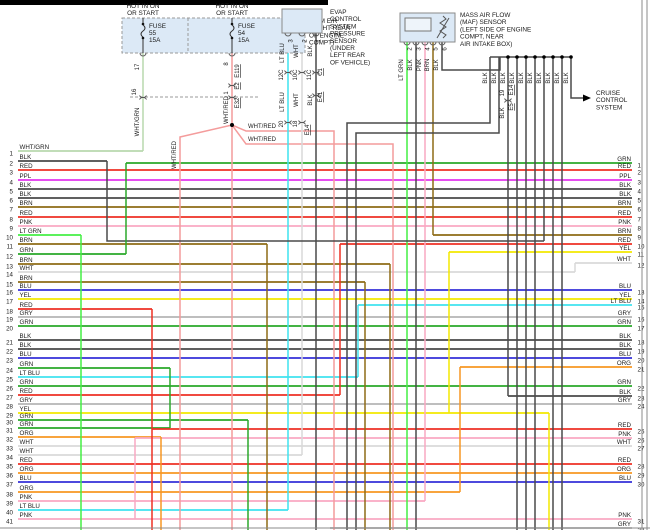 The height and width of the screenshot is (530, 650). Describe the element at coordinates (27, 364) in the screenshot. I see `left-row-label: GRN` at that location.